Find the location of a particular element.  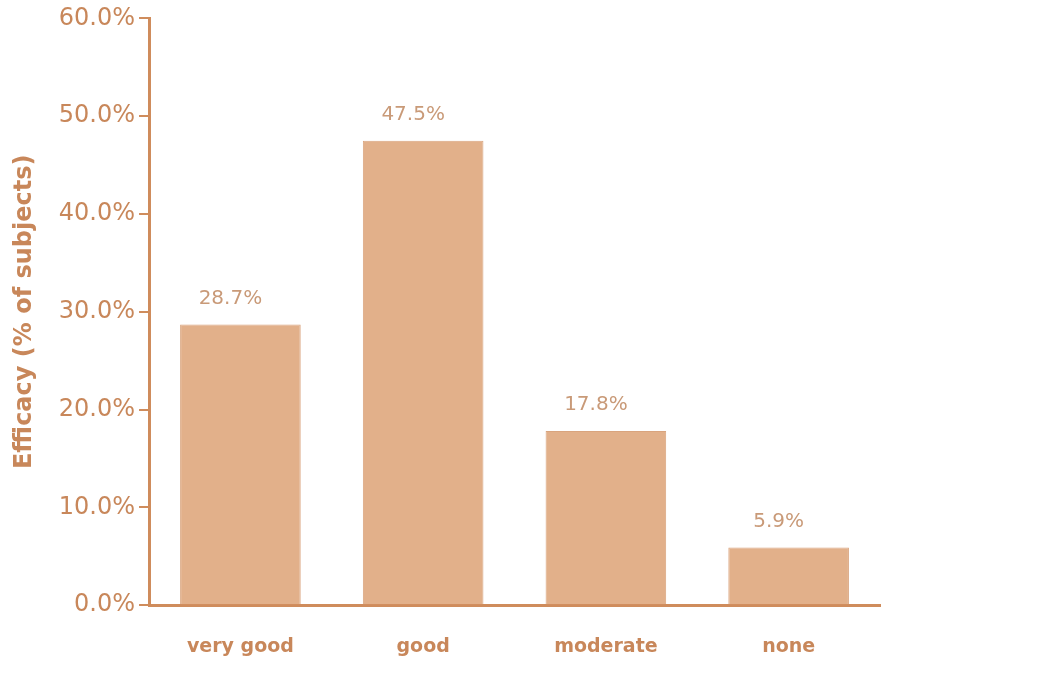

data-label: 17.8% is located at coordinates (596, 403).